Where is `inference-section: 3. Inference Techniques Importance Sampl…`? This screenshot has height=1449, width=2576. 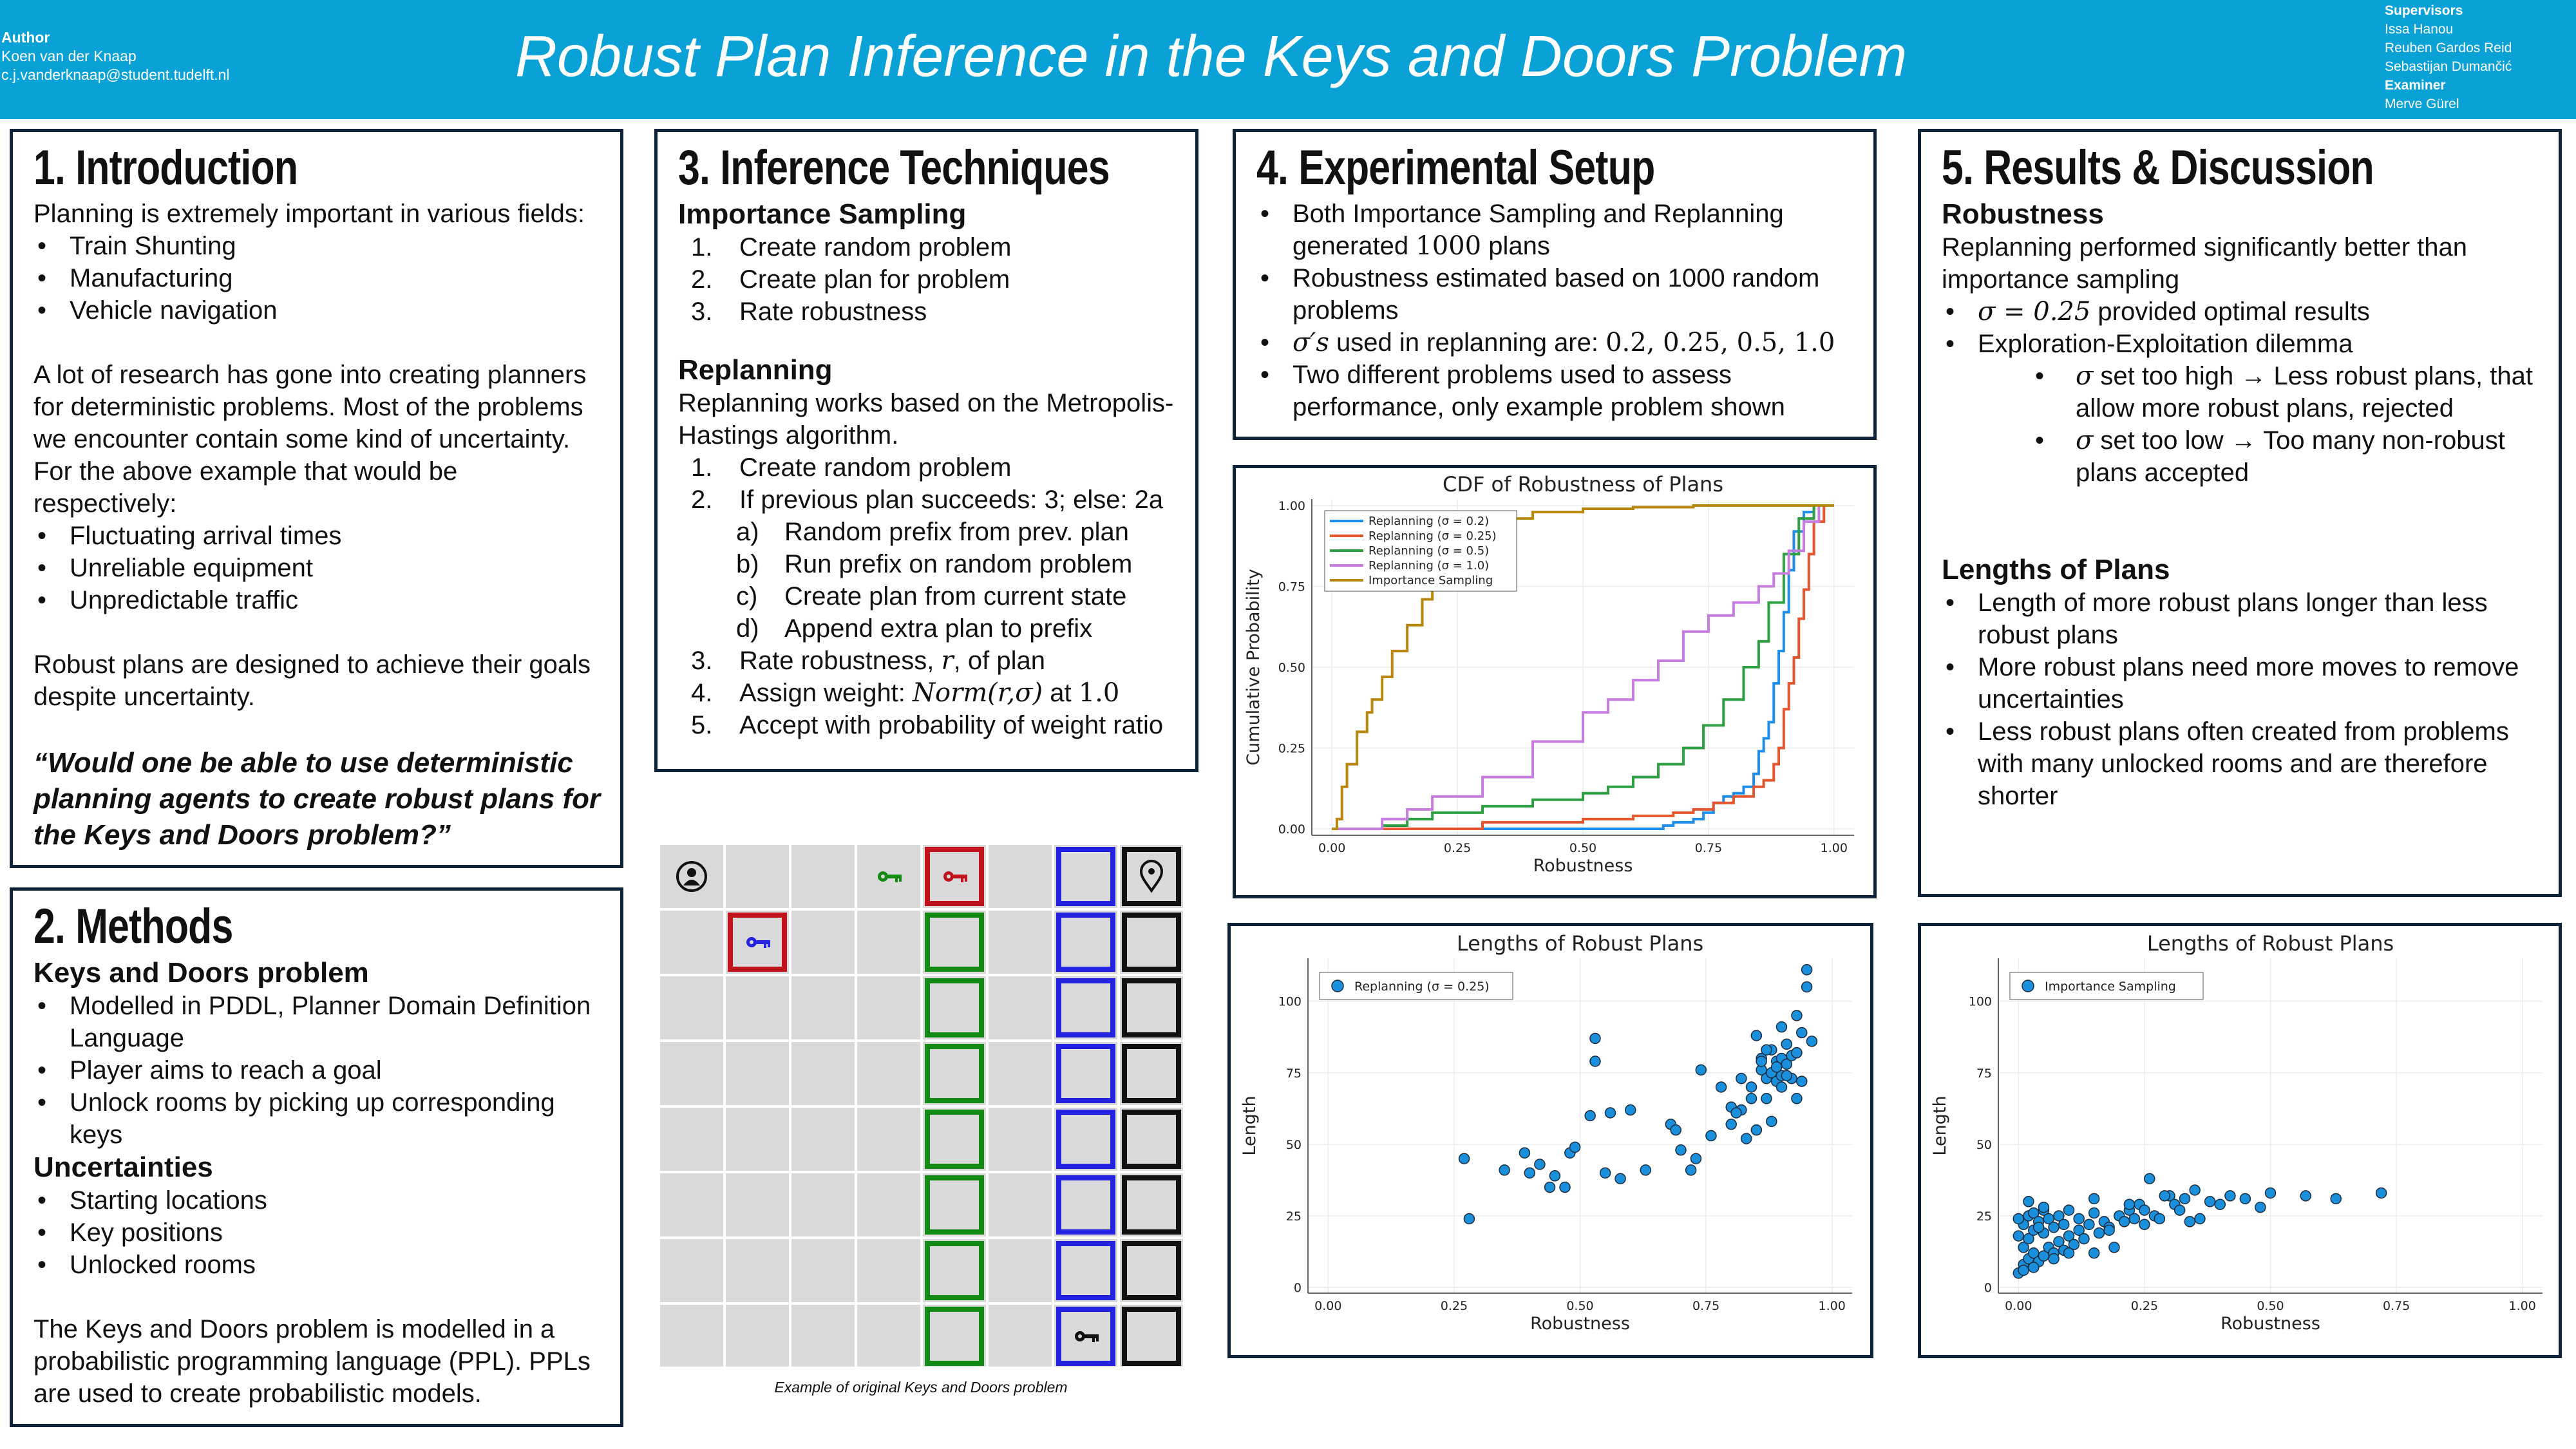
inference-section: 3. Inference Techniques Importance Sampl… is located at coordinates (926, 450).